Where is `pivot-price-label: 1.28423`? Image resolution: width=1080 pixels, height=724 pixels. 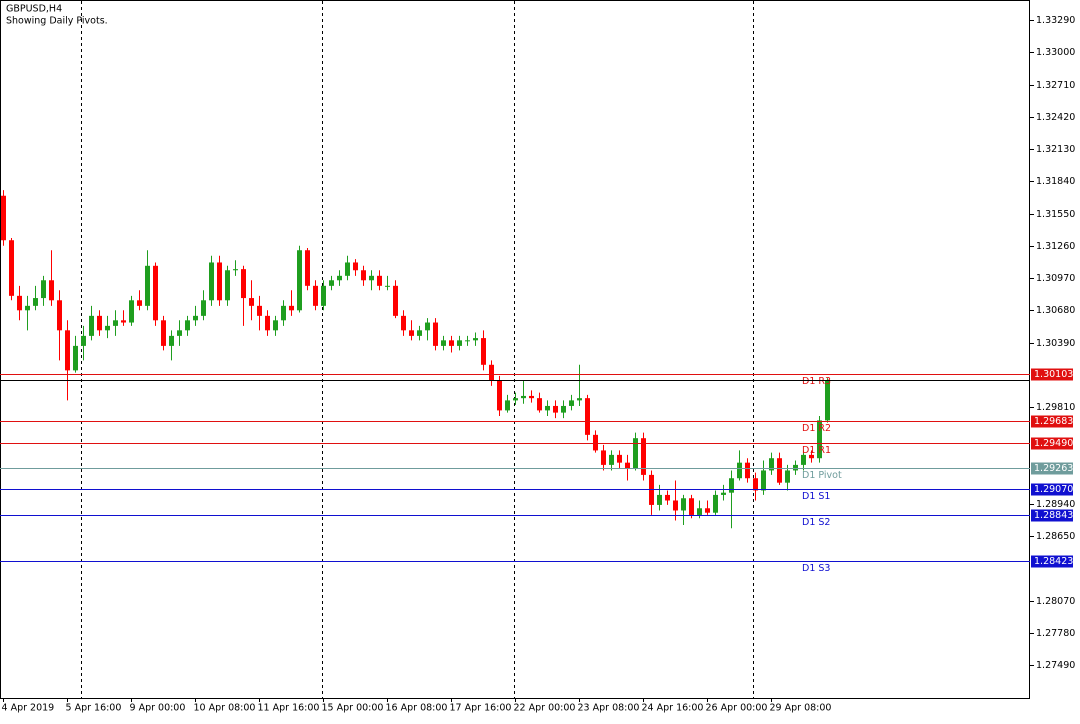 pivot-price-label: 1.28423 is located at coordinates (1053, 561).